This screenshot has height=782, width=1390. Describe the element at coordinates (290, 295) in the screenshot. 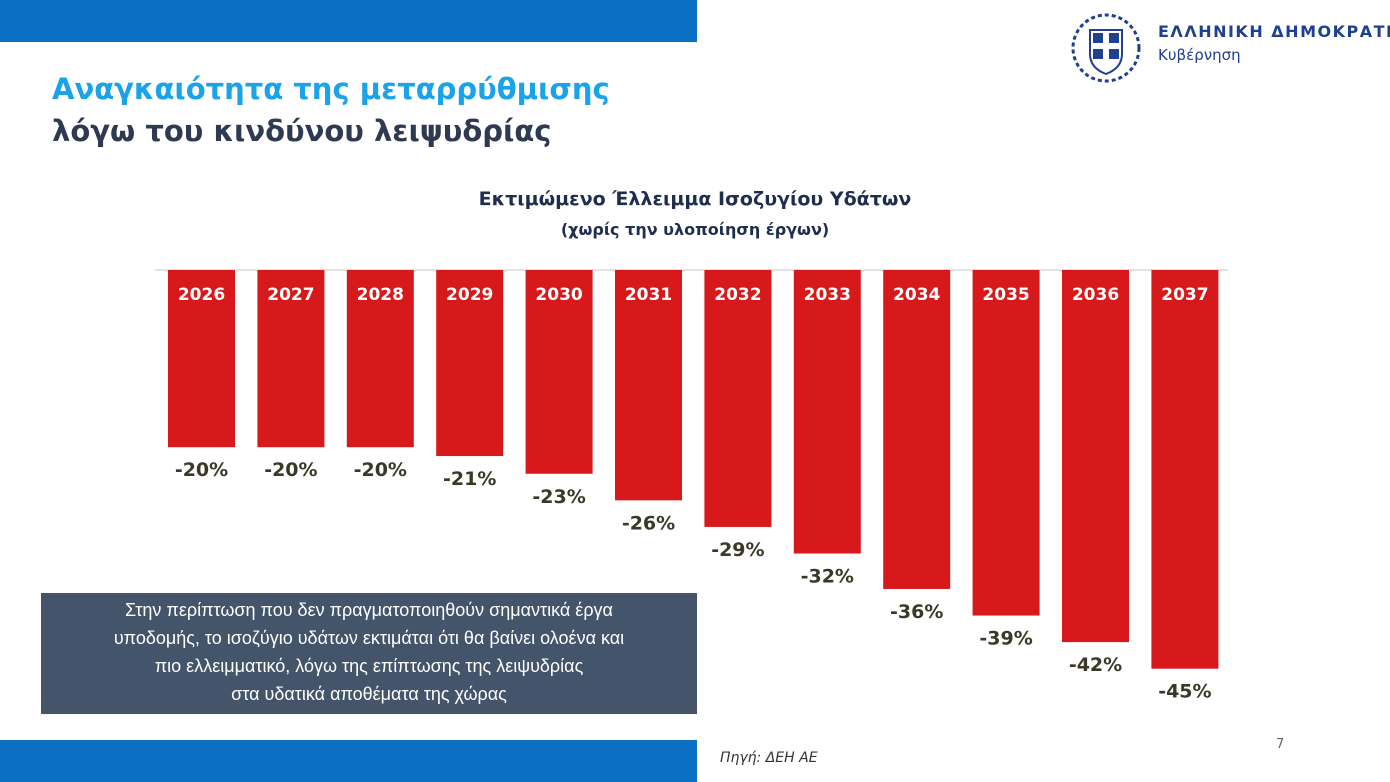

I see `category-label: 2027` at that location.